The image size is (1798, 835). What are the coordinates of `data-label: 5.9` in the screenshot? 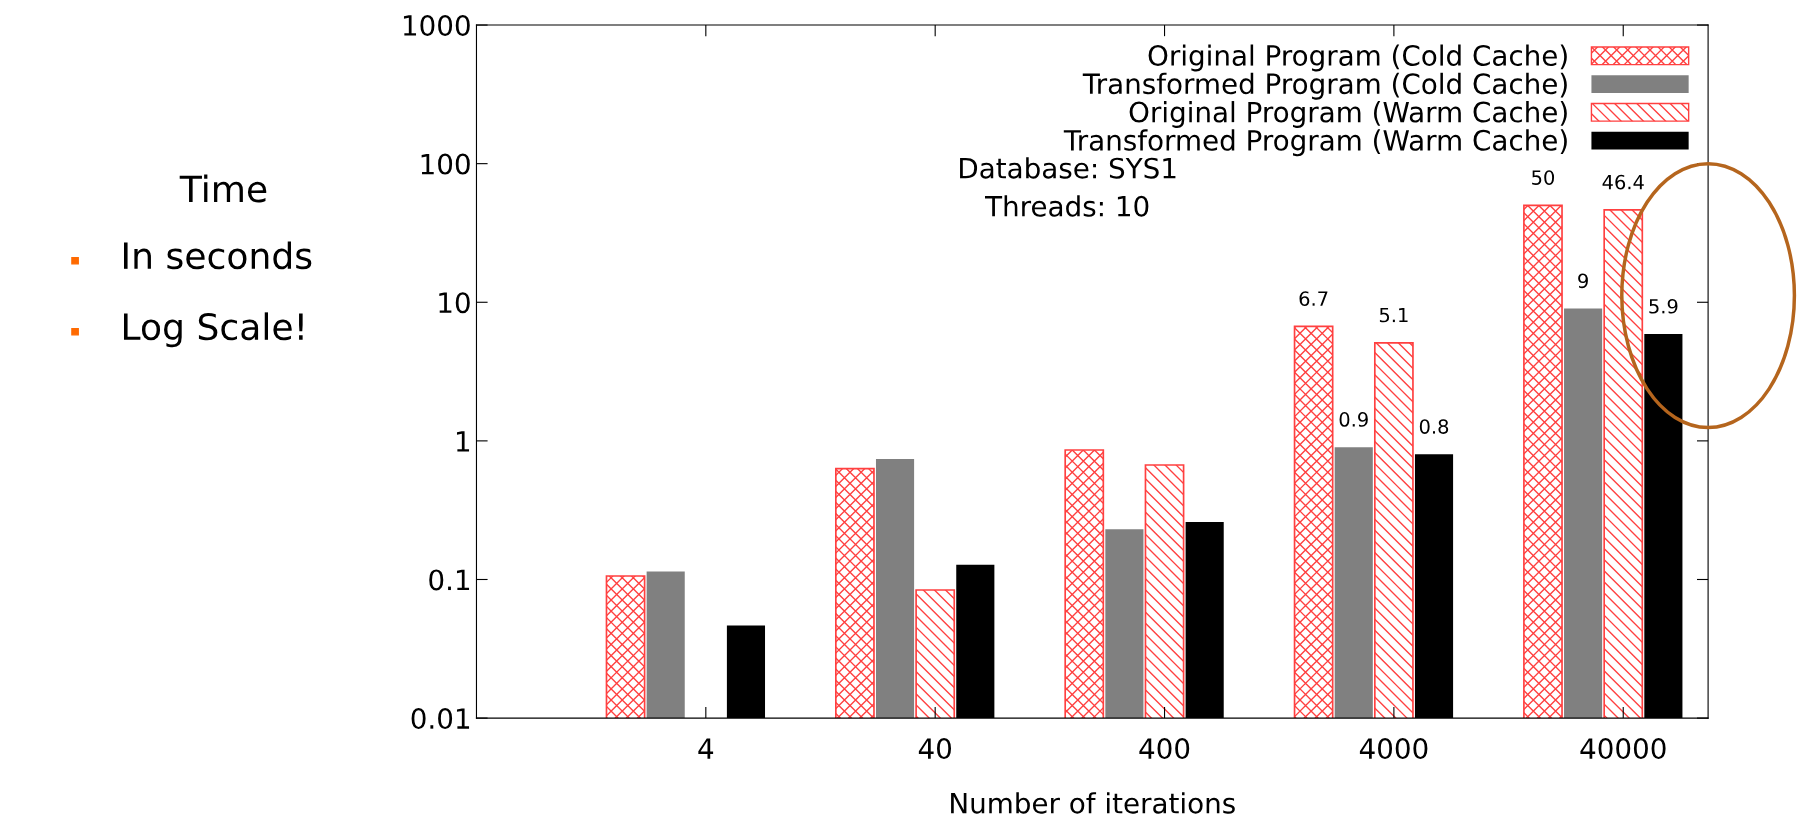 It's located at (1663, 306).